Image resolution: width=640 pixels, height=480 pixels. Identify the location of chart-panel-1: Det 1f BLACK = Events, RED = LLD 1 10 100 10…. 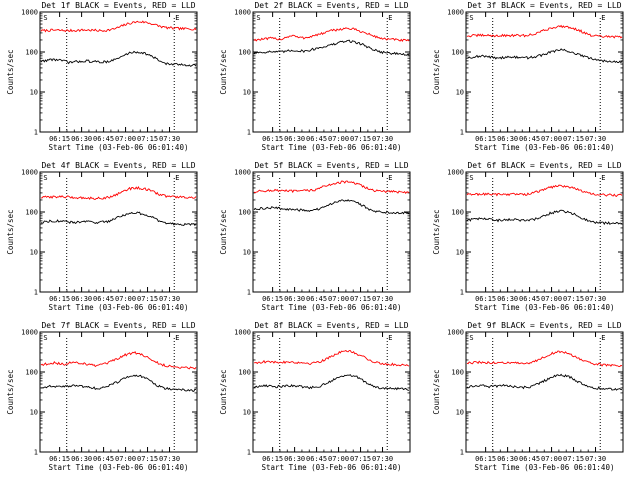
(102, 76).